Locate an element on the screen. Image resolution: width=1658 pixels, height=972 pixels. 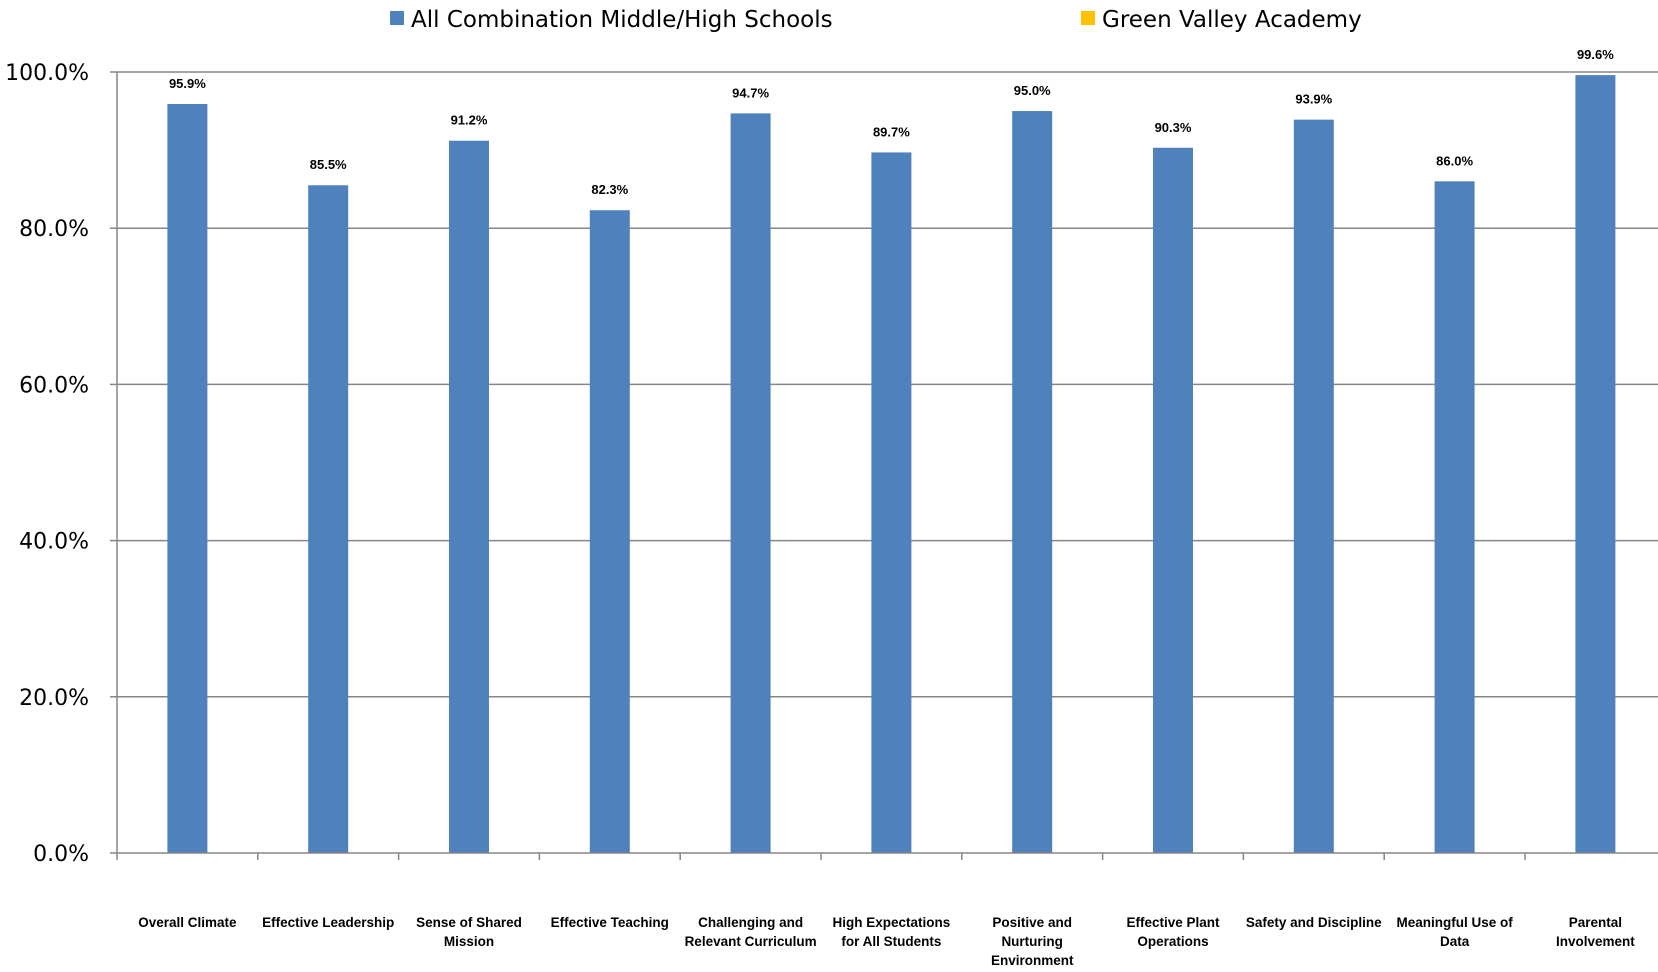
x-tick-label: High Expectations is located at coordinates (892, 922).